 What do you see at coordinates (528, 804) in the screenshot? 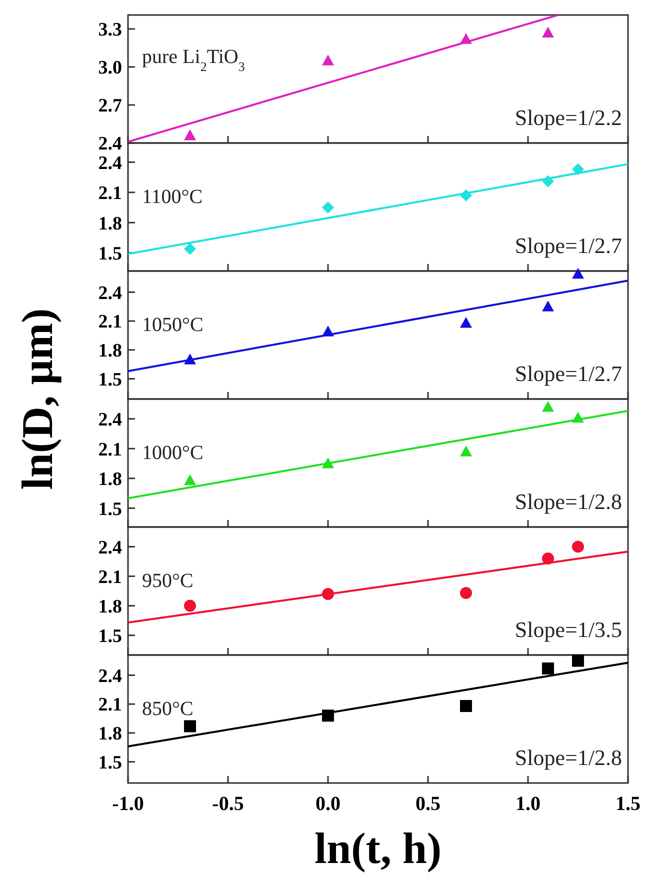
I see `x-tick-label: 1.0` at bounding box center [528, 804].